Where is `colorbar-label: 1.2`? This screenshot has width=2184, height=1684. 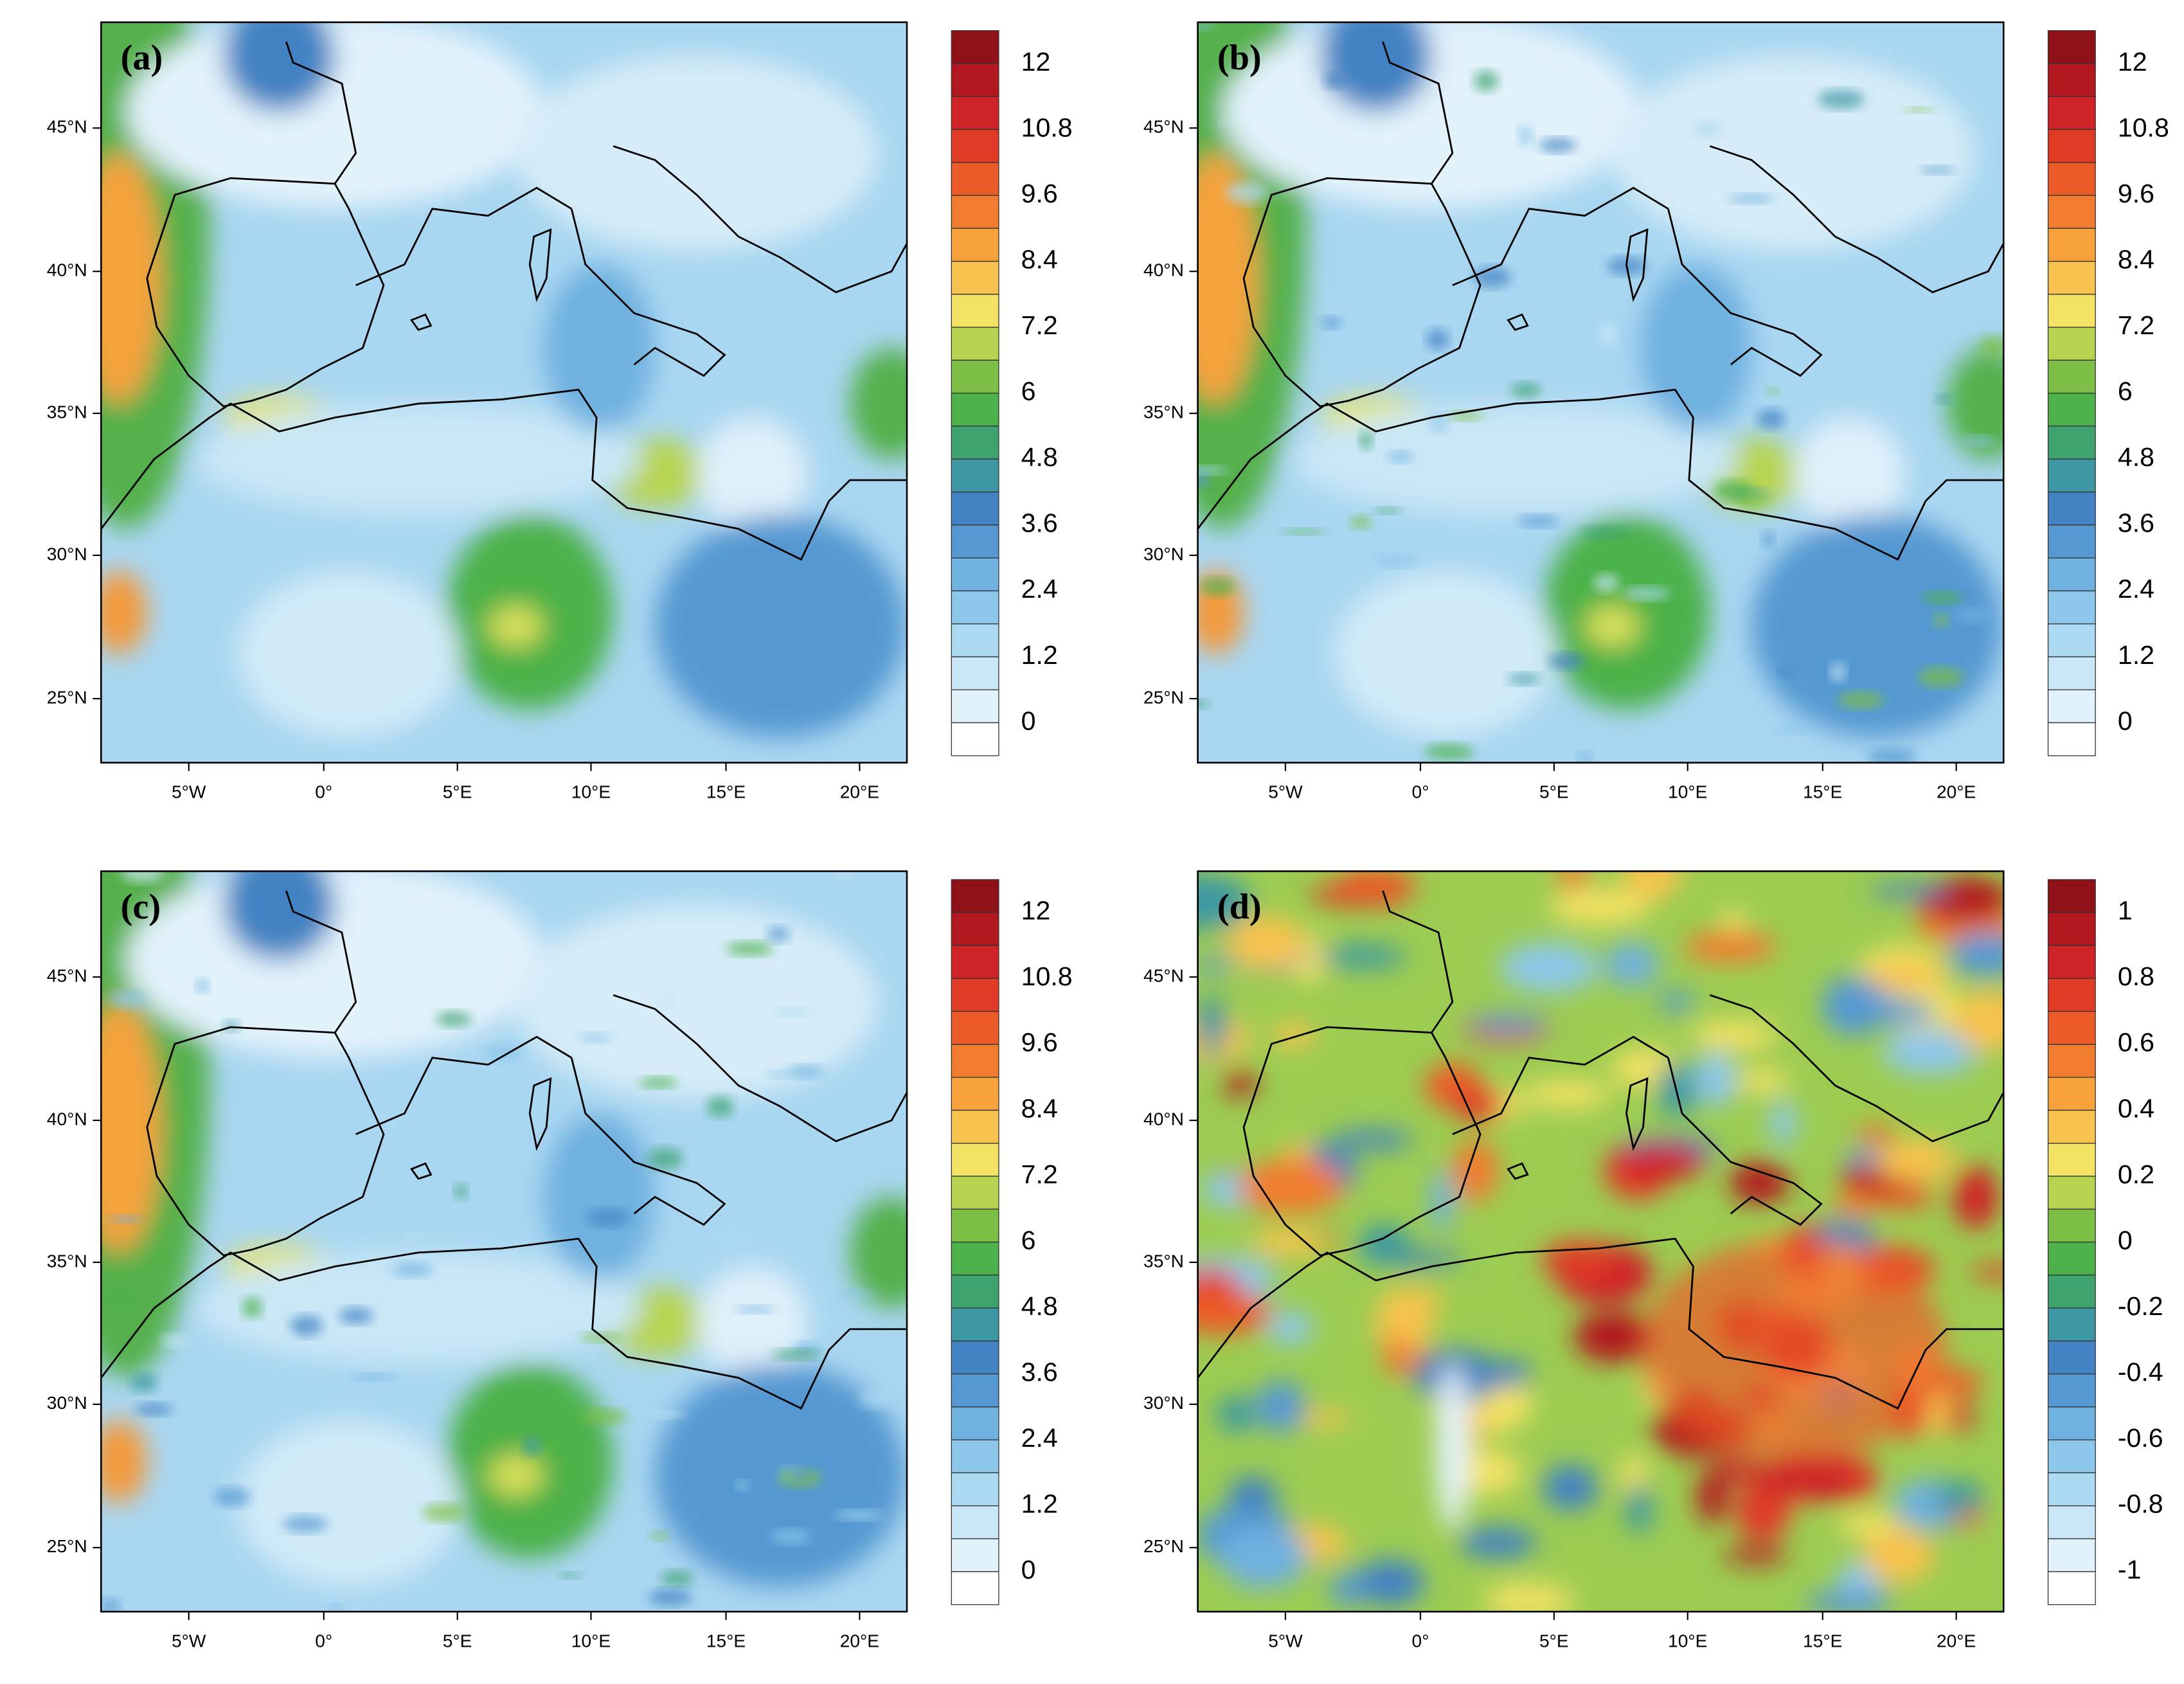 colorbar-label: 1.2 is located at coordinates (1039, 655).